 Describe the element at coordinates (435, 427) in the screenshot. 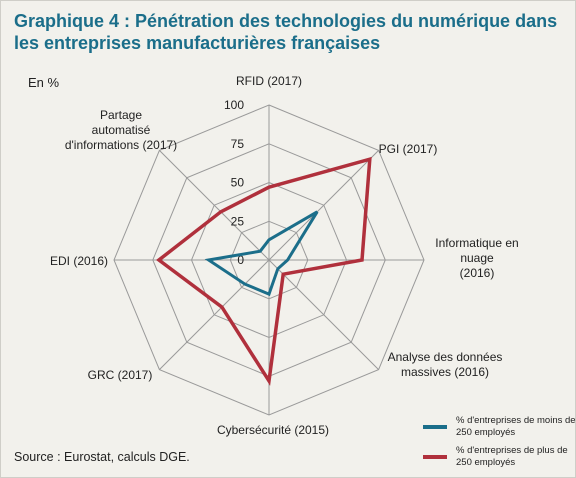

I see `legend-swatch-small` at that location.